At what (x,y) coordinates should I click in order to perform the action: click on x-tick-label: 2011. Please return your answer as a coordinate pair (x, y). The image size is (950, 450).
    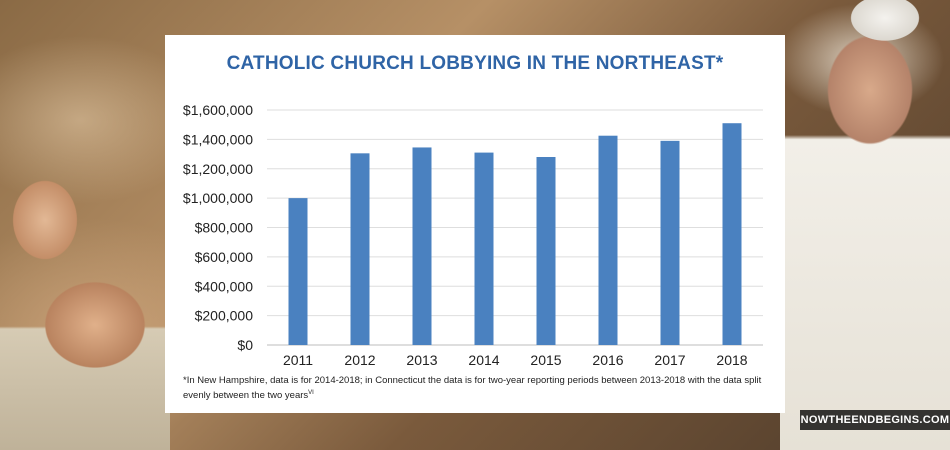
    Looking at the image, I should click on (298, 360).